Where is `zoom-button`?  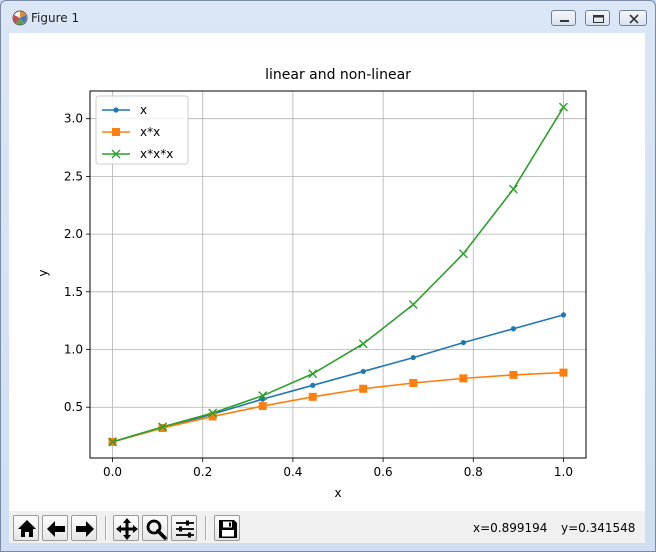
zoom-button is located at coordinates (155, 528).